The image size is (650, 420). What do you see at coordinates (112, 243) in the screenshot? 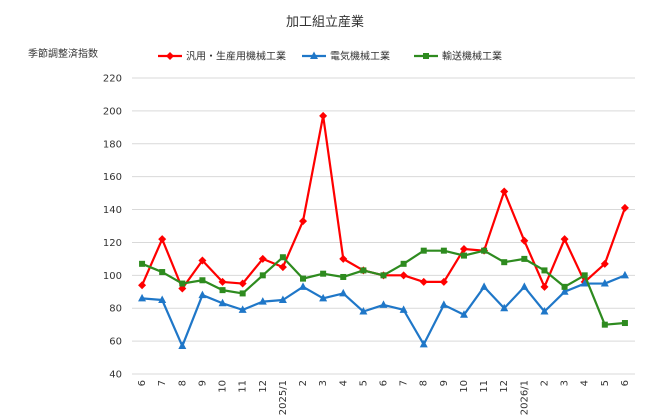
I see `y-tick-label: 120` at bounding box center [112, 243].